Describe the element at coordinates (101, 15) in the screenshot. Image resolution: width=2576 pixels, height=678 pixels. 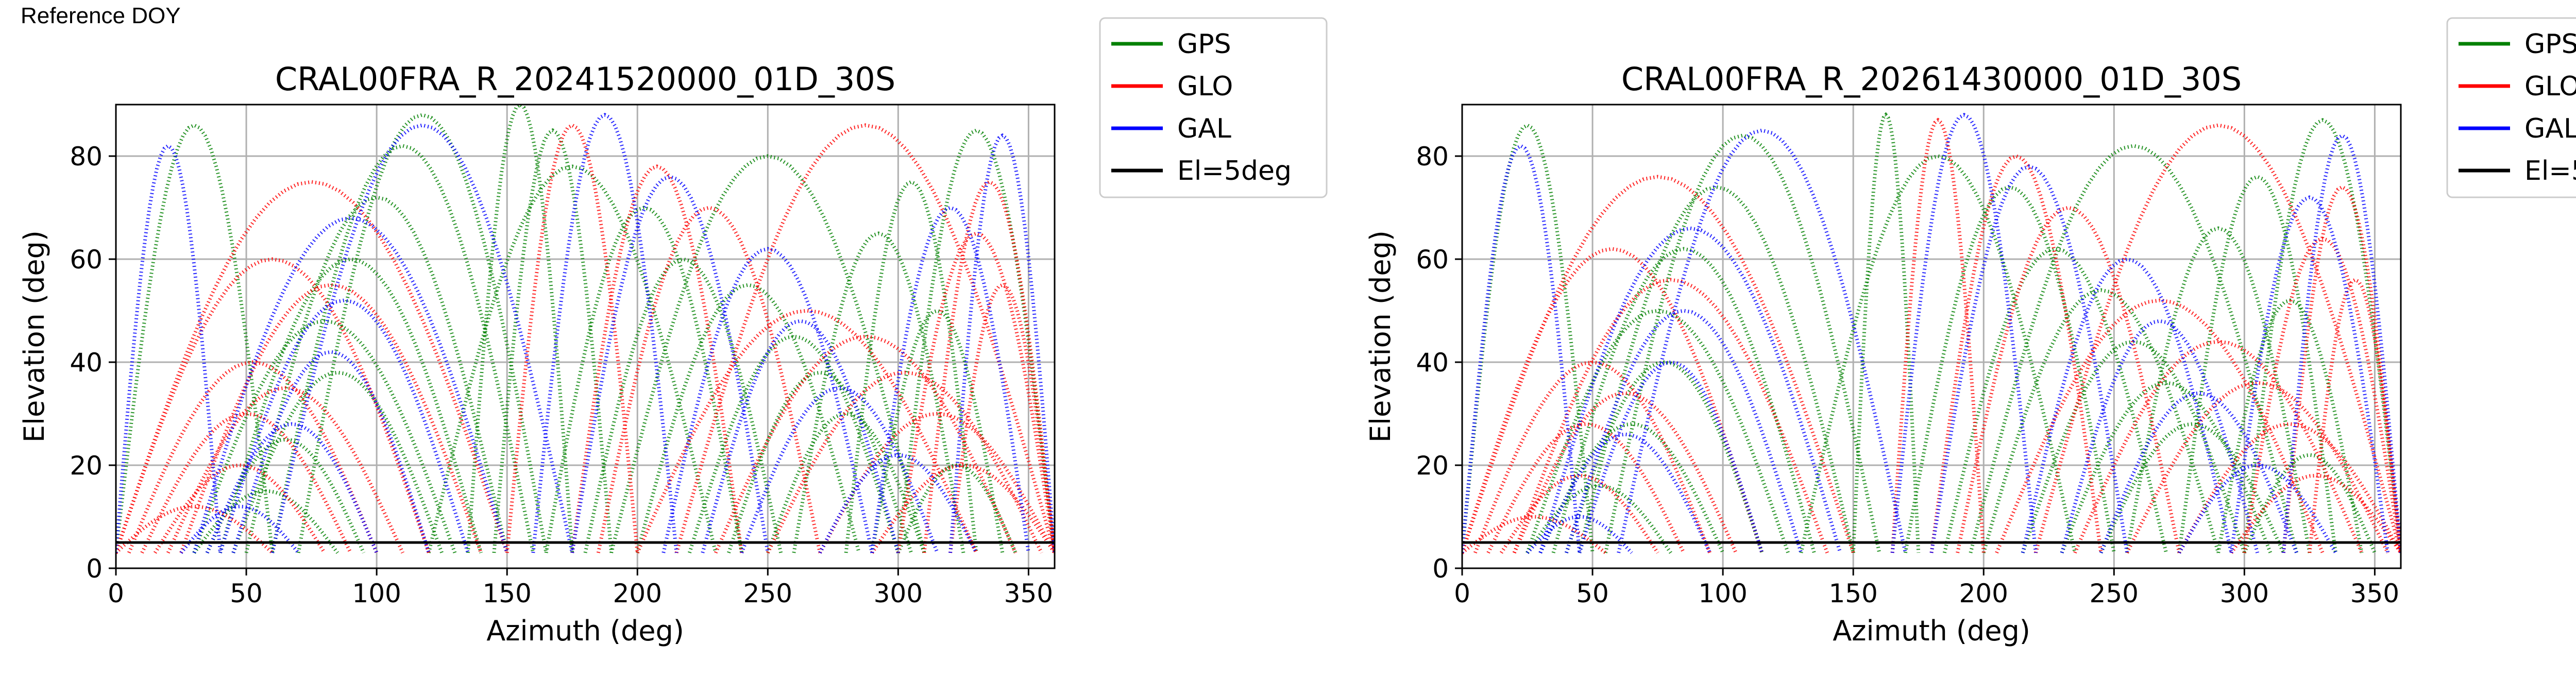
I see `page-label: Reference DOY` at that location.